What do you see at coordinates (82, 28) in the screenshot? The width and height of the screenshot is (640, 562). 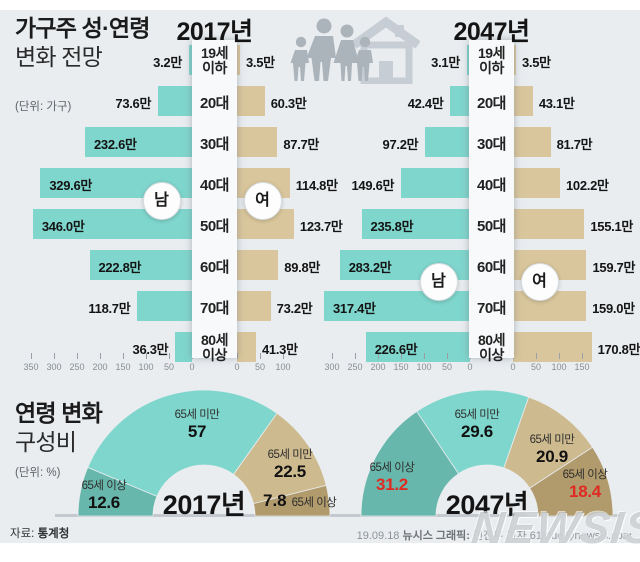 I see `main-title-line1: 가구주 성·연령` at bounding box center [82, 28].